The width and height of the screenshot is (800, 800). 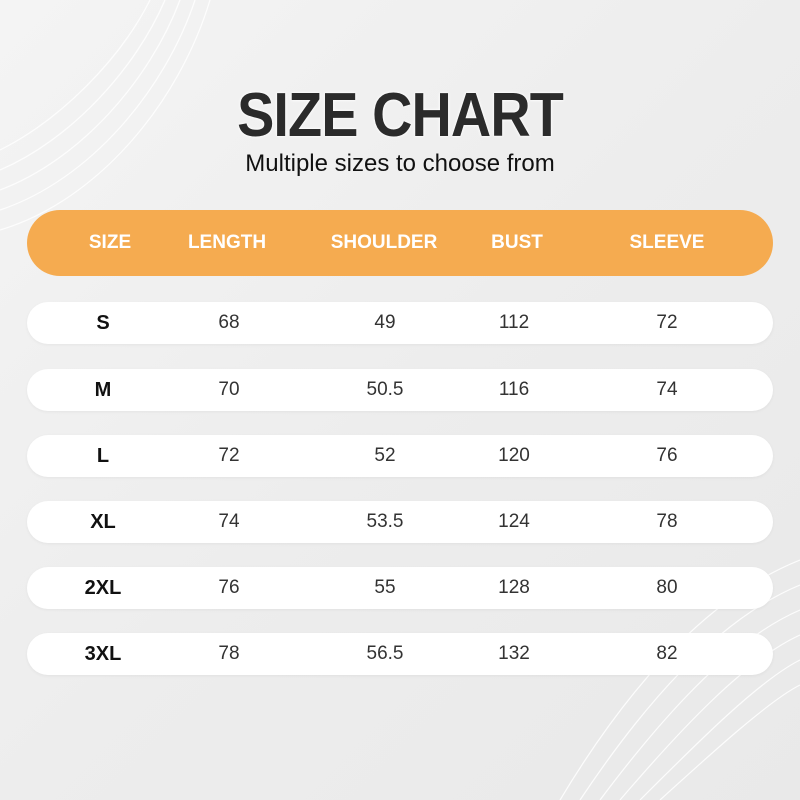 I want to click on cell-bust: 128, so click(x=514, y=587).